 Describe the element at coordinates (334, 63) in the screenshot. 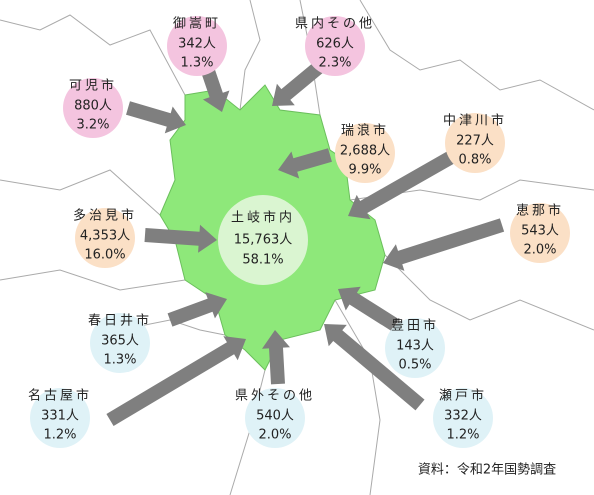

I see `origin-pct: 2.3%` at that location.